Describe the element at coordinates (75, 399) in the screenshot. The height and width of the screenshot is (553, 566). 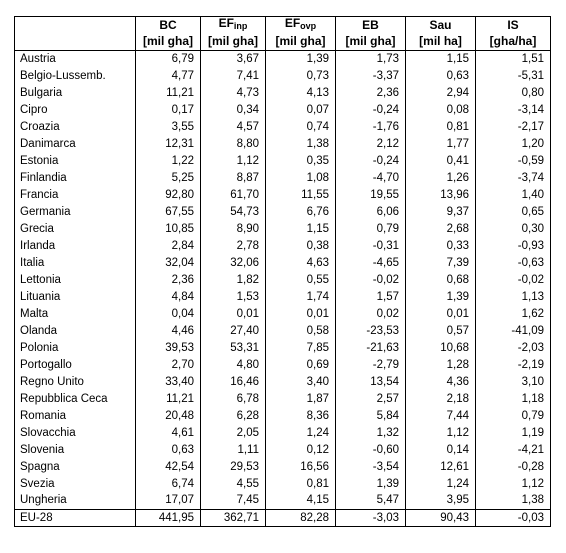
I see `row-label: Repubblica Ceca` at that location.